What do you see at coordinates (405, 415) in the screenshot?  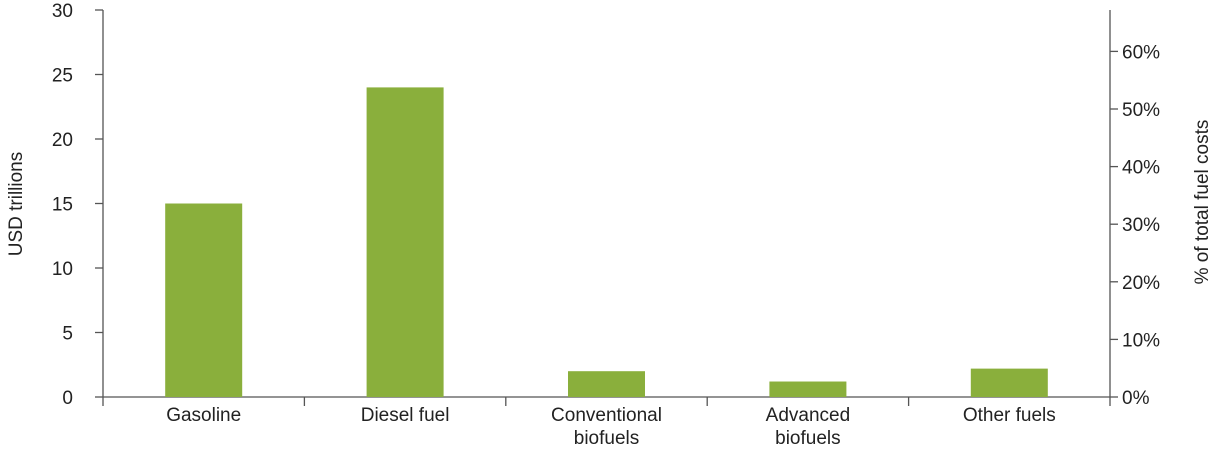 I see `x-tick-label: Diesel fuel` at bounding box center [405, 415].